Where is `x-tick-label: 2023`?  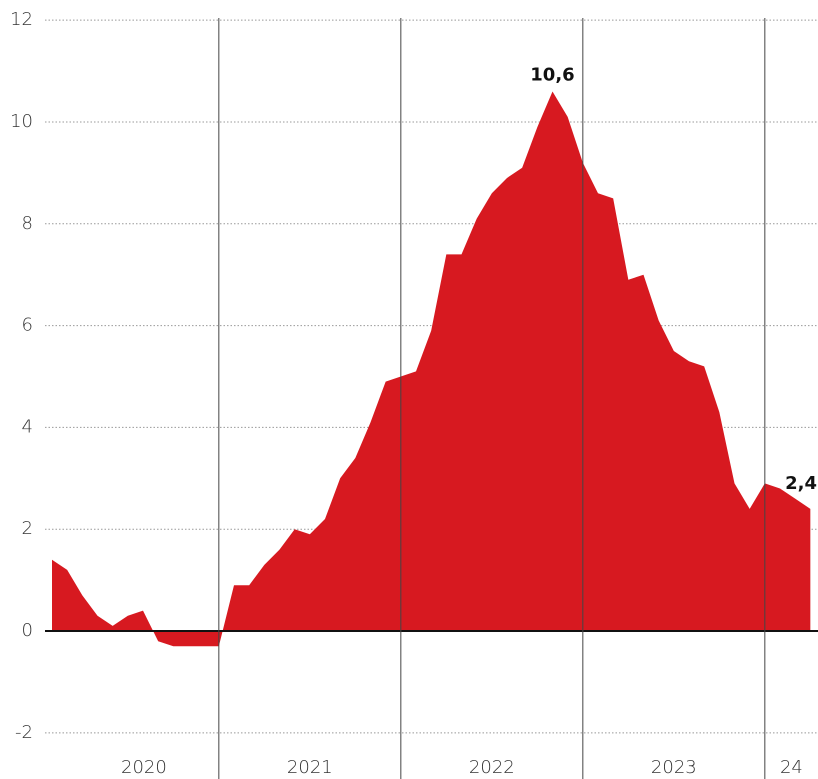
x-tick-label: 2023 is located at coordinates (674, 767).